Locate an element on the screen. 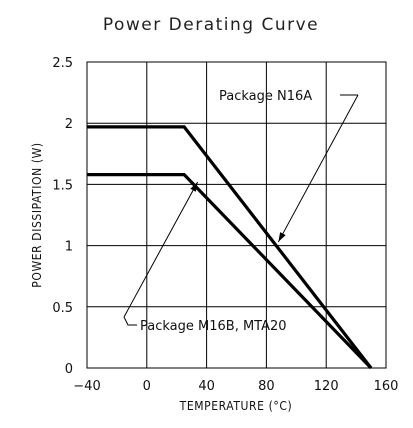  y-tick-labels: 0 0.5 1 1.5 2 2.5 is located at coordinates (62, 216).